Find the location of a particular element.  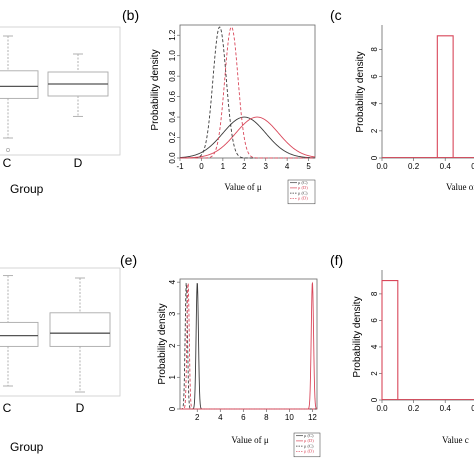

panel-a-boxes is located at coordinates (54, 93).